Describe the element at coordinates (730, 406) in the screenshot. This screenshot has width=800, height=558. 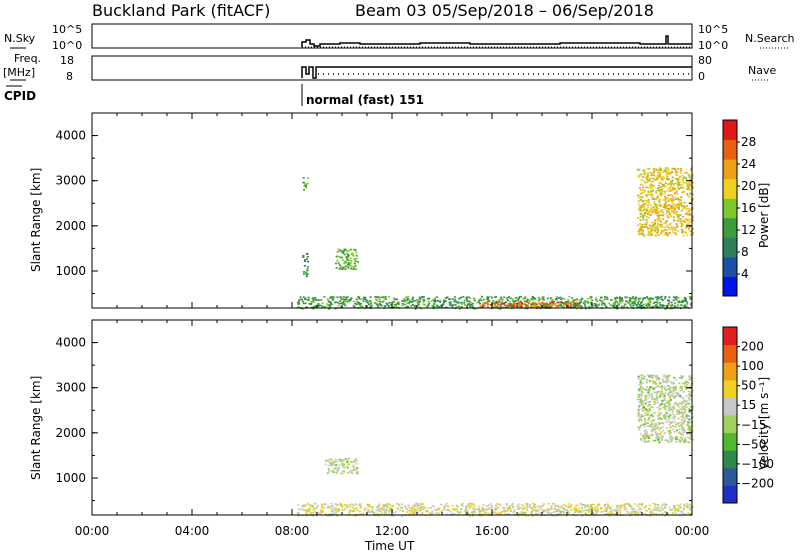
I see `velocity-colorbar-bin` at that location.